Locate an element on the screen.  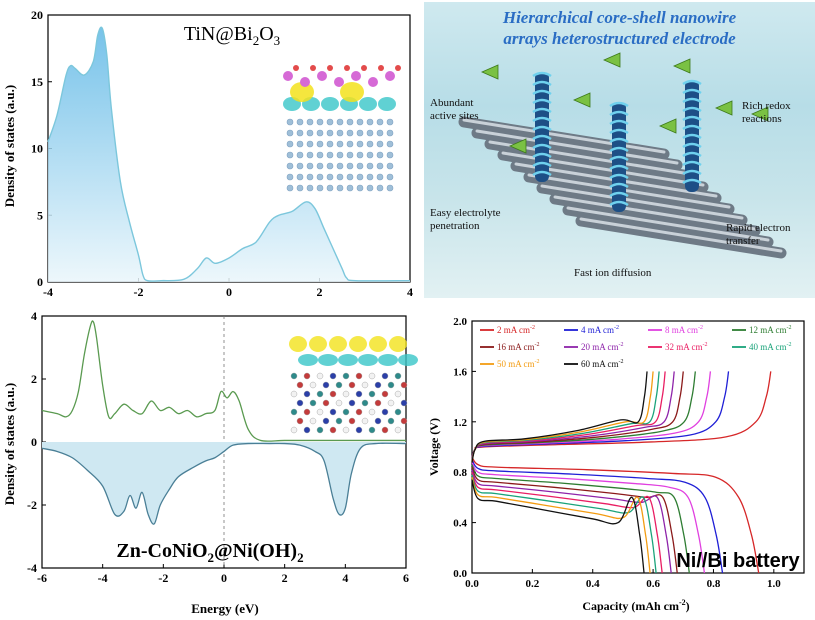
dos-bottom-title: Zn-CoNiO2@Ni(OH)2 is located at coordinates (209, 552).